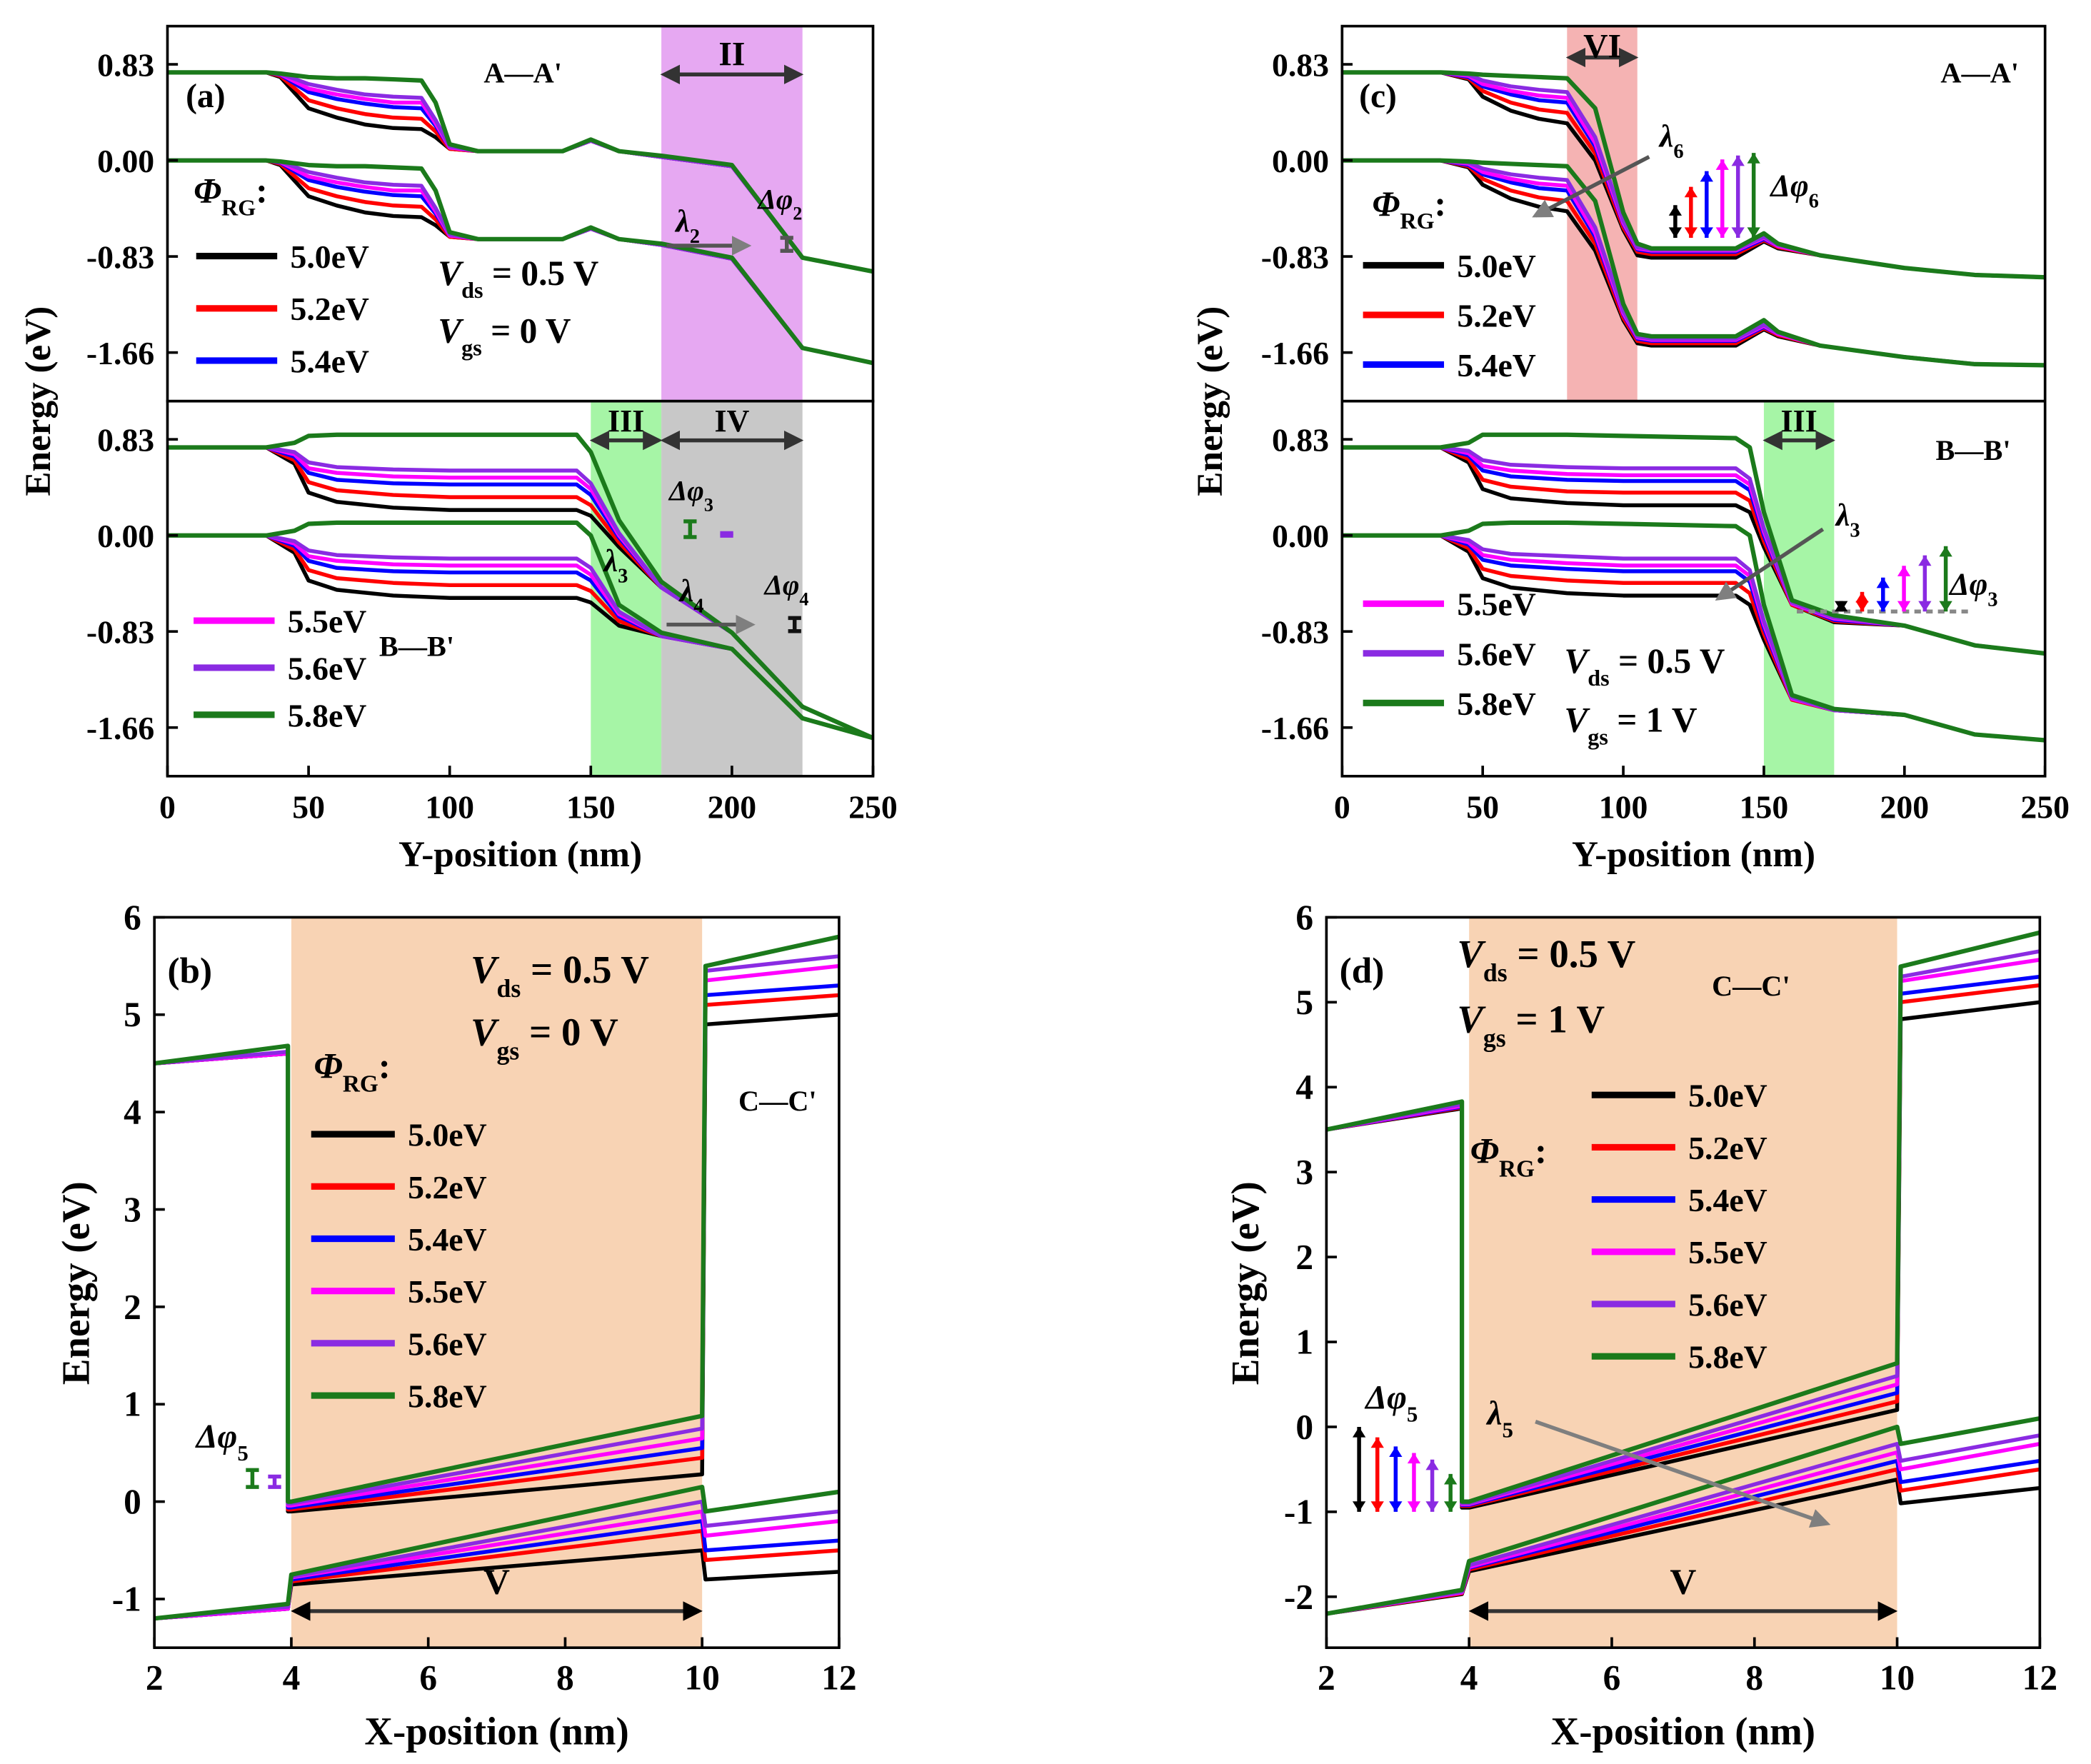 The height and width of the screenshot is (1764, 2091). Describe the element at coordinates (428, 1678) in the screenshot. I see `x-tick-label-part: 6` at that location.